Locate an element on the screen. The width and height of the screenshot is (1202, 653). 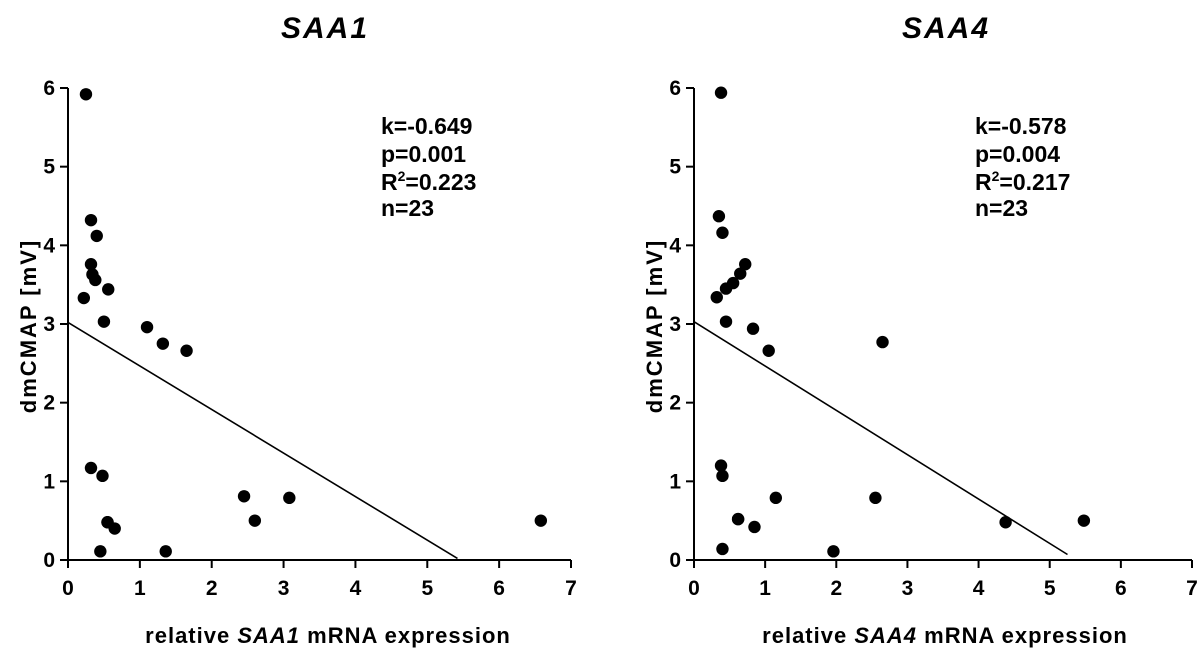
stat-k: k=-0.649 is located at coordinates (426, 126).